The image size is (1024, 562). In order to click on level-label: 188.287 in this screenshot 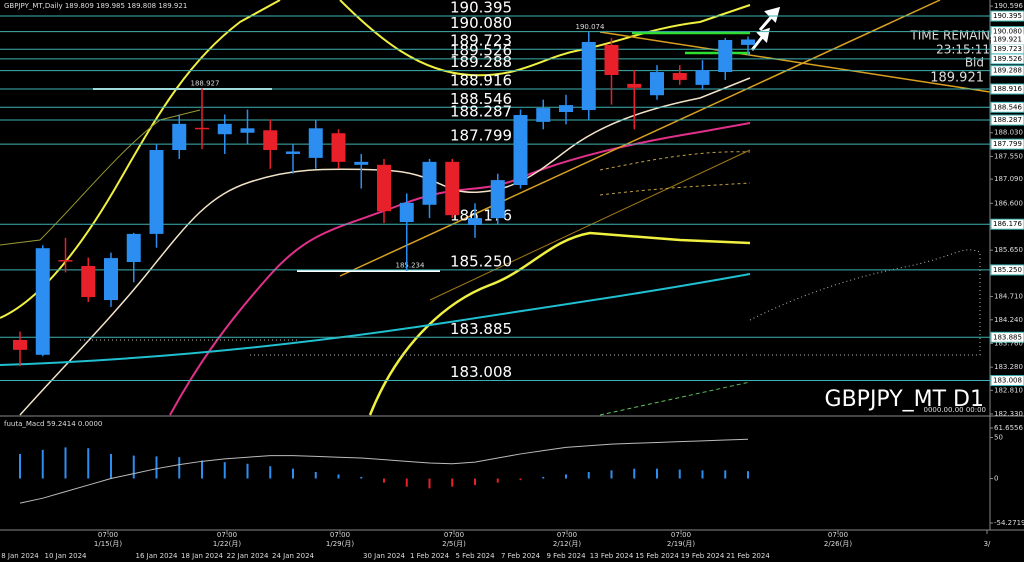, I will do `click(481, 112)`.